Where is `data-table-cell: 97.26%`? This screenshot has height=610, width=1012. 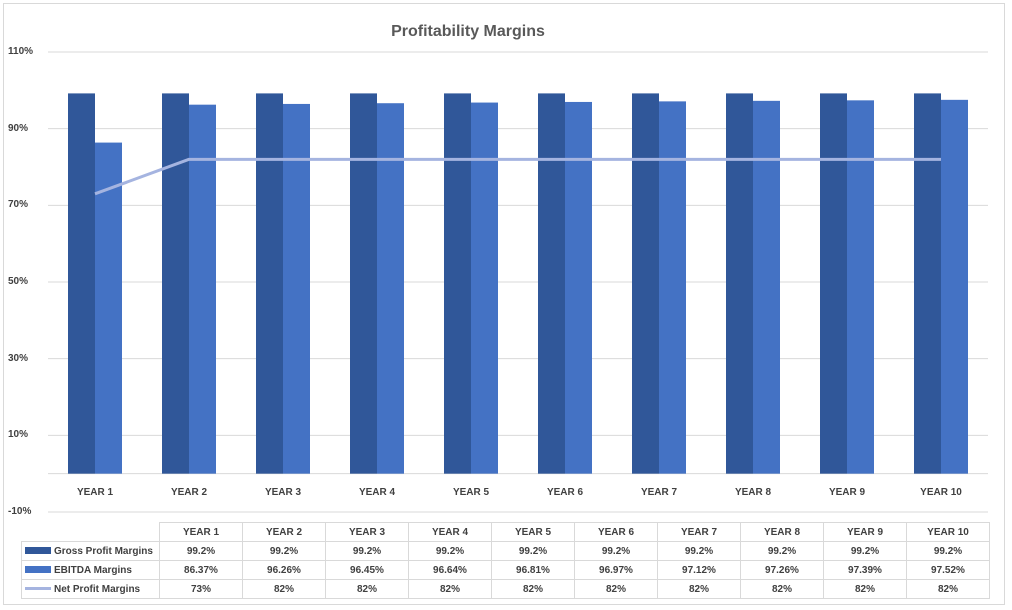 data-table-cell: 97.26% is located at coordinates (782, 570).